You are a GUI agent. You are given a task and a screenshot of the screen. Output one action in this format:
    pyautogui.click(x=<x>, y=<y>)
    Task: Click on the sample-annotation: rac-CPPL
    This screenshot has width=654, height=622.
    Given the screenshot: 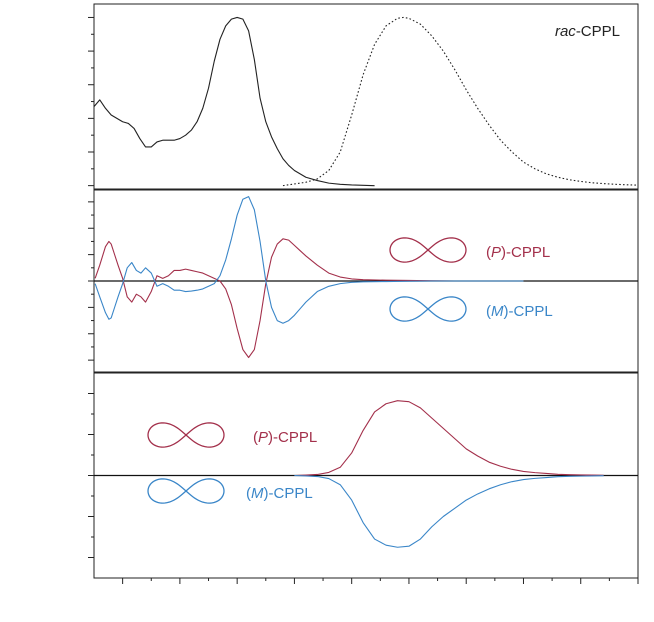 What is the action you would take?
    pyautogui.click(x=587, y=31)
    